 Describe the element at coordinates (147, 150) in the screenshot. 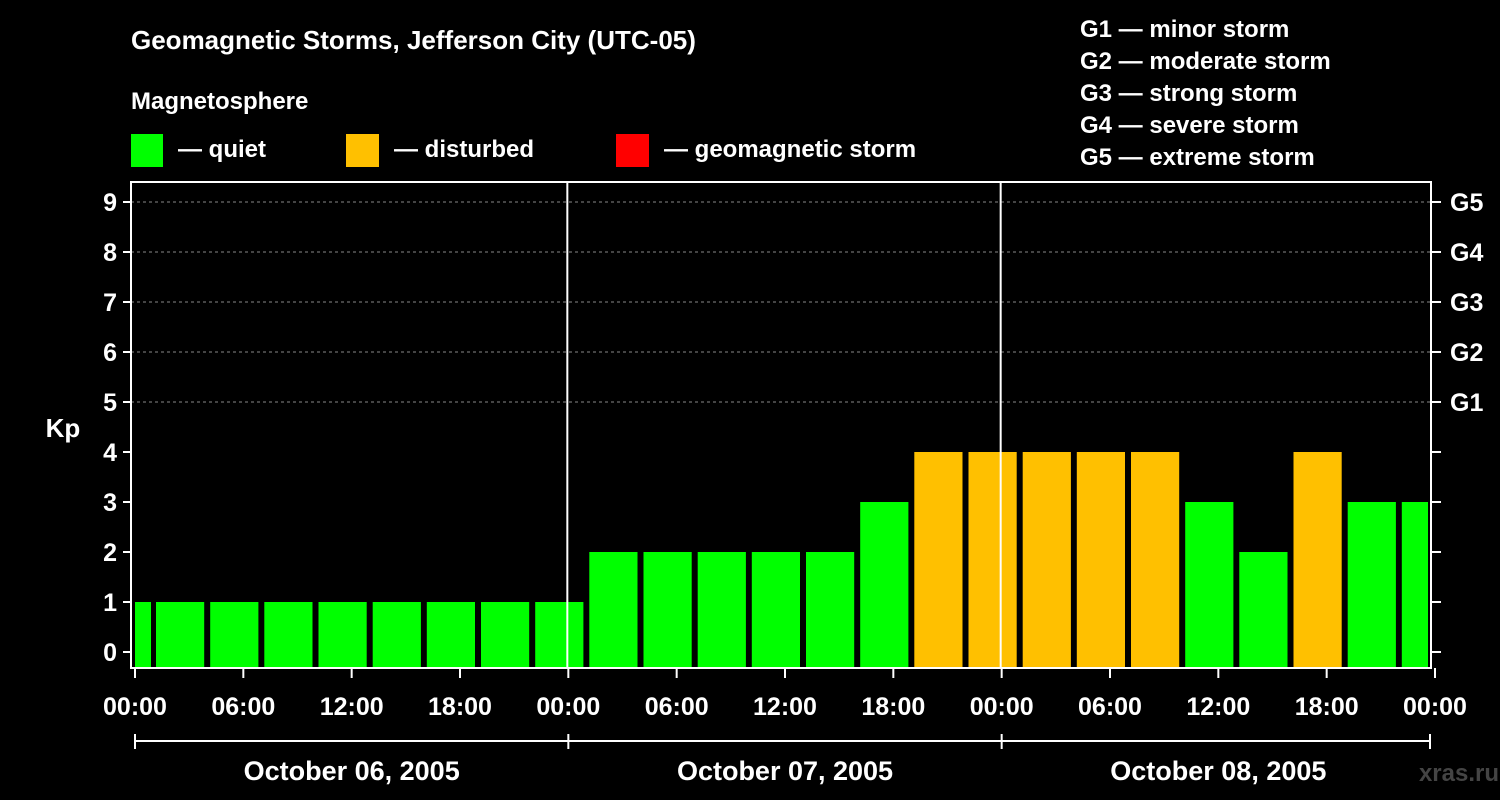

I see `legend-swatch-quiet` at that location.